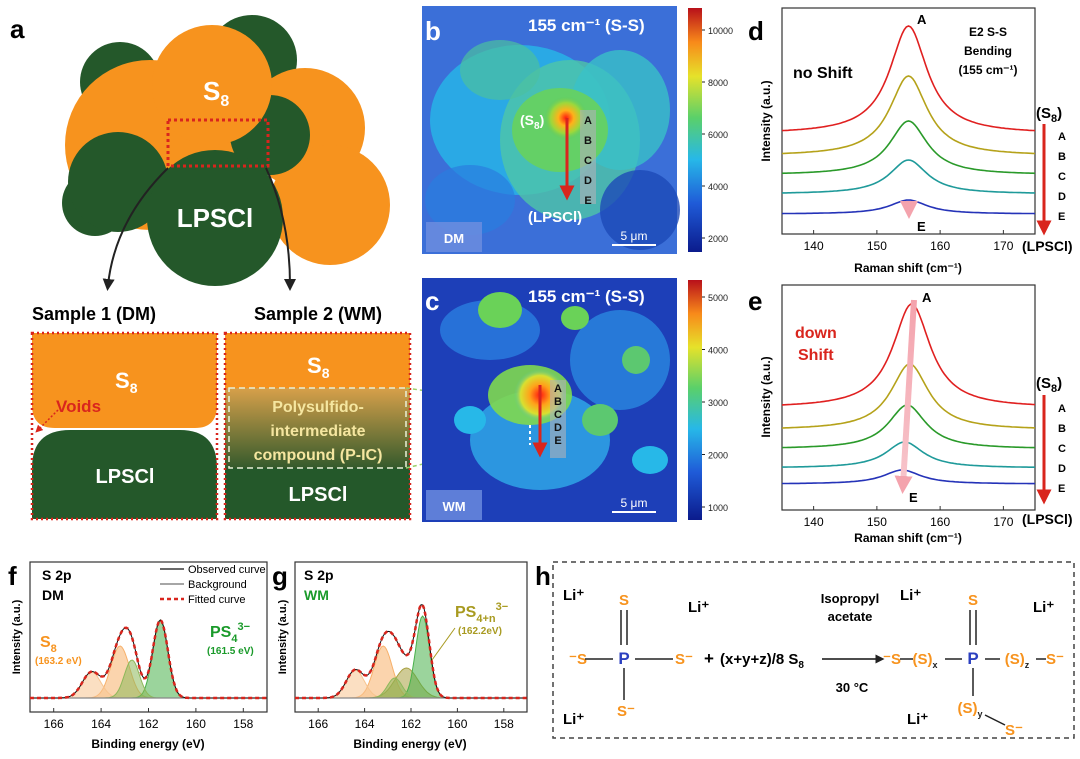  Describe the element at coordinates (216, 93) in the screenshot. I see `s8-label: S8` at that location.